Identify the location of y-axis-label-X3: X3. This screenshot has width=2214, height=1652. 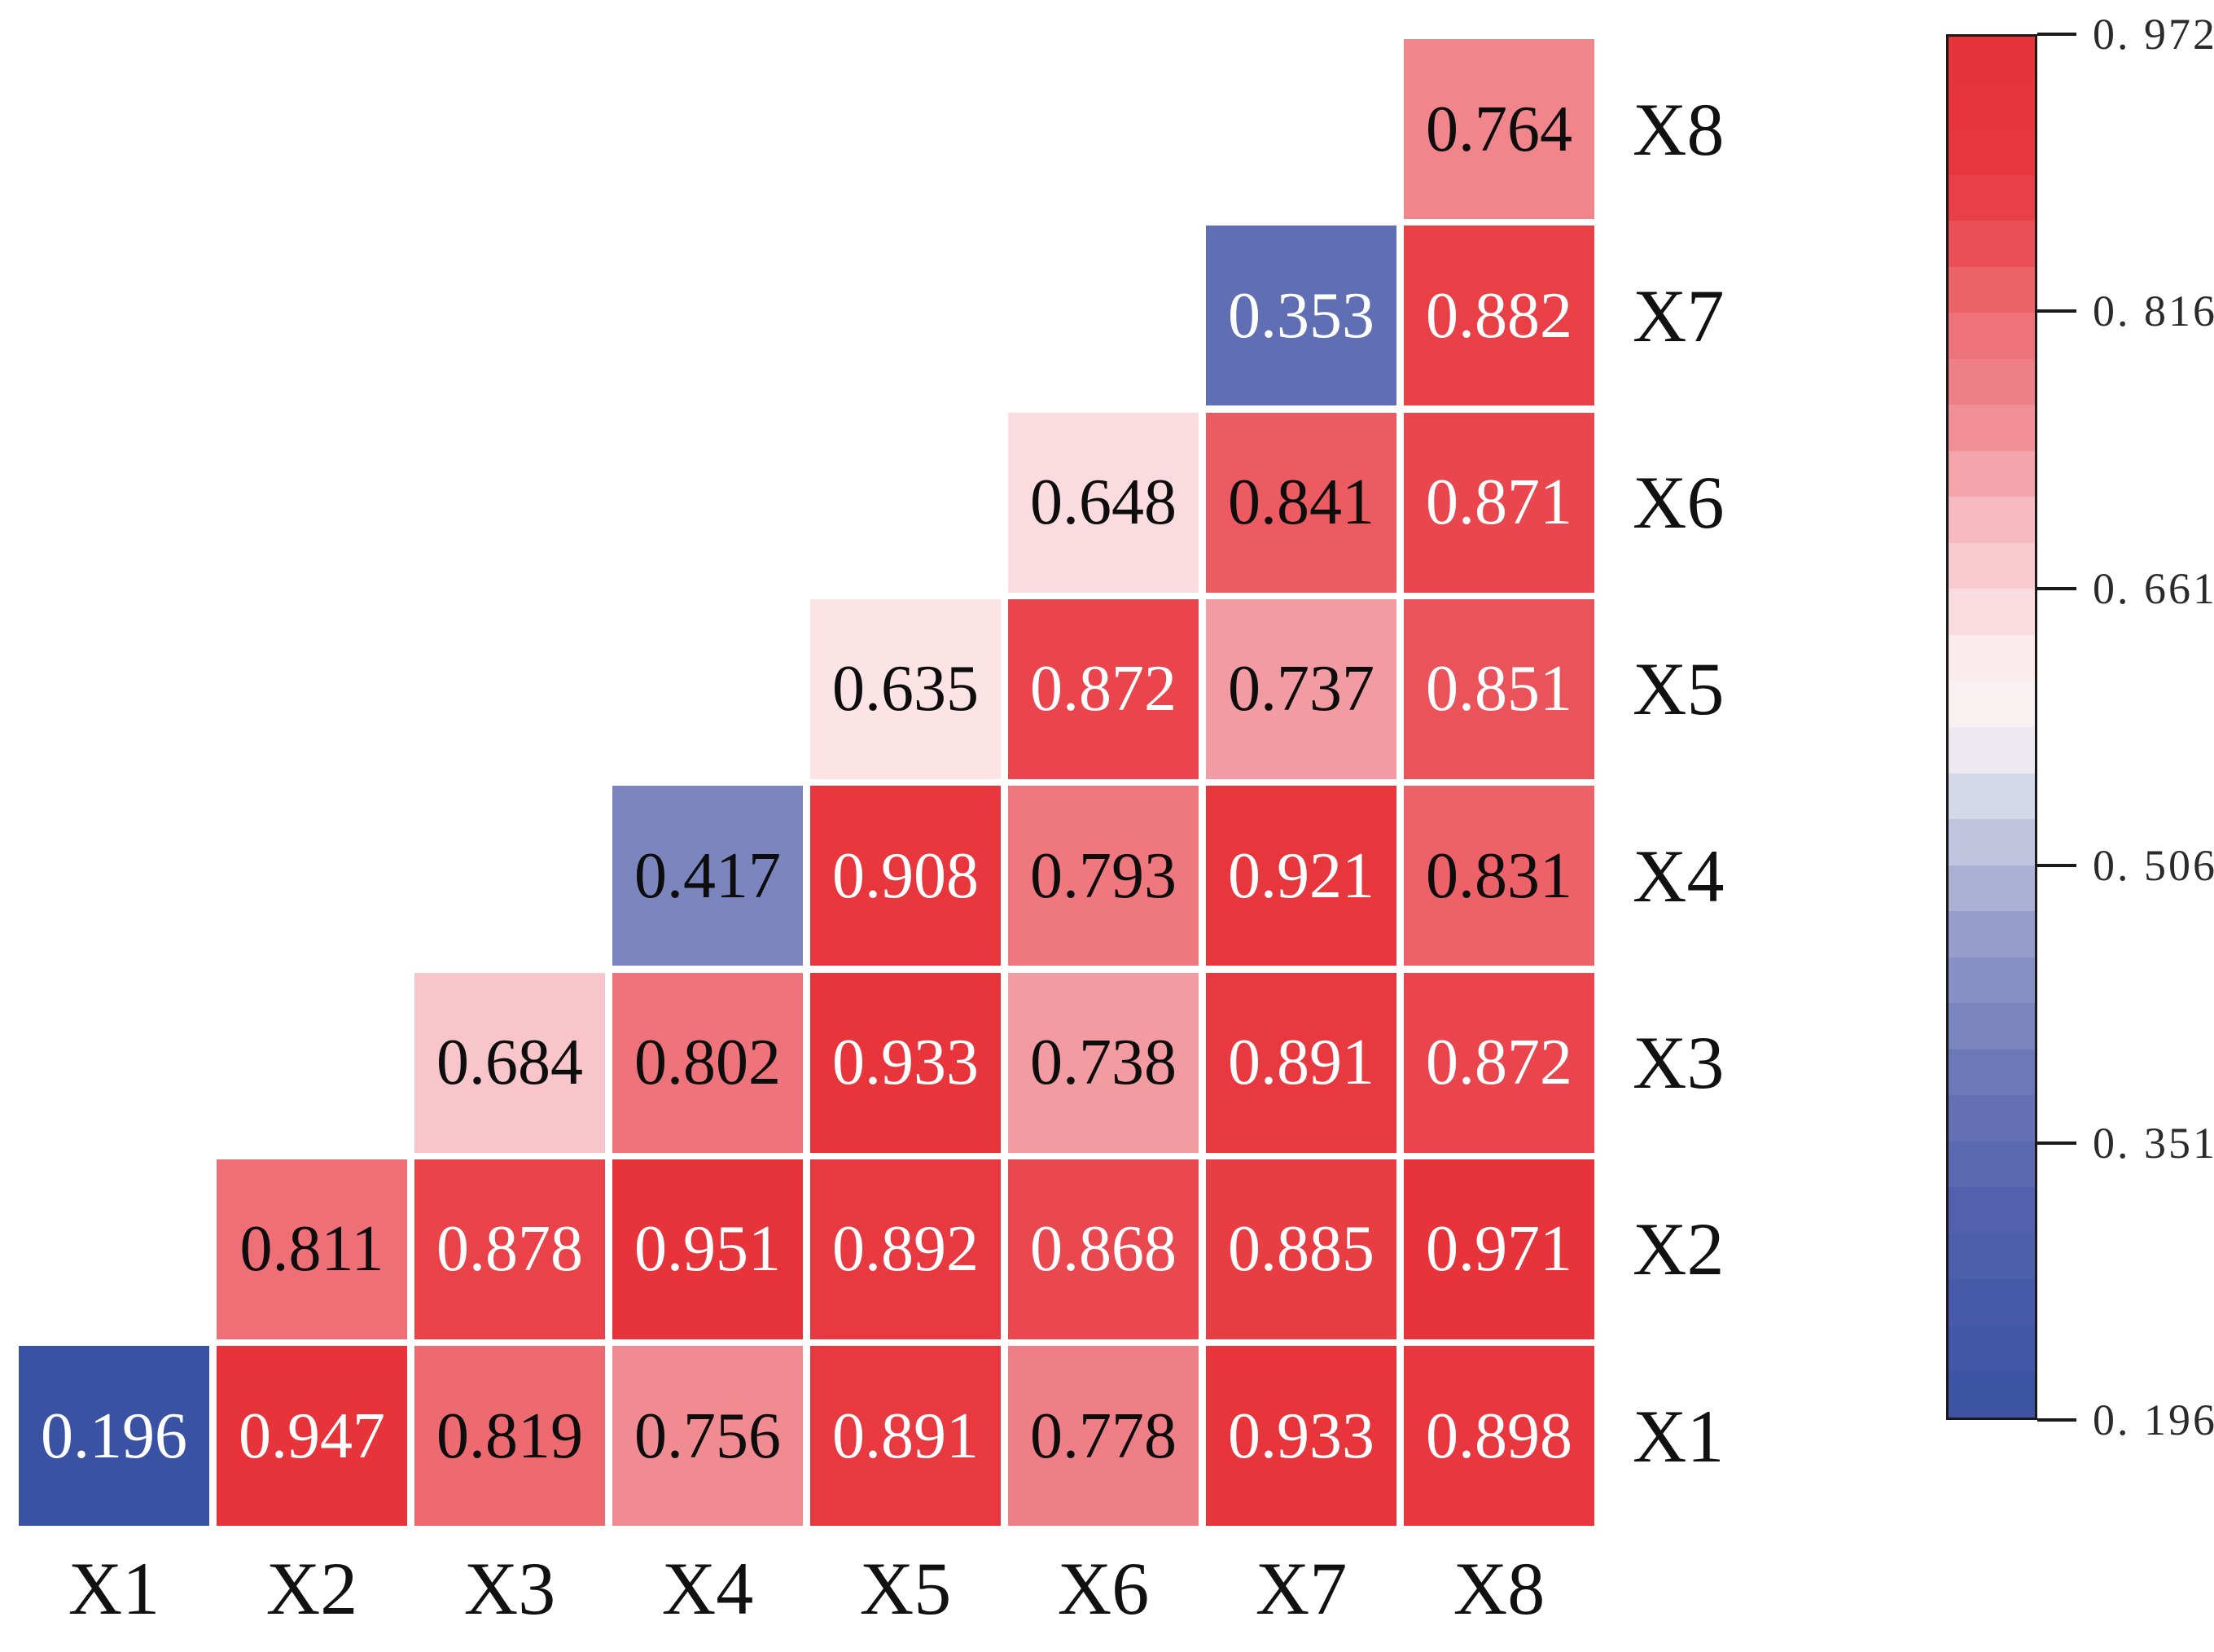
(1679, 1062).